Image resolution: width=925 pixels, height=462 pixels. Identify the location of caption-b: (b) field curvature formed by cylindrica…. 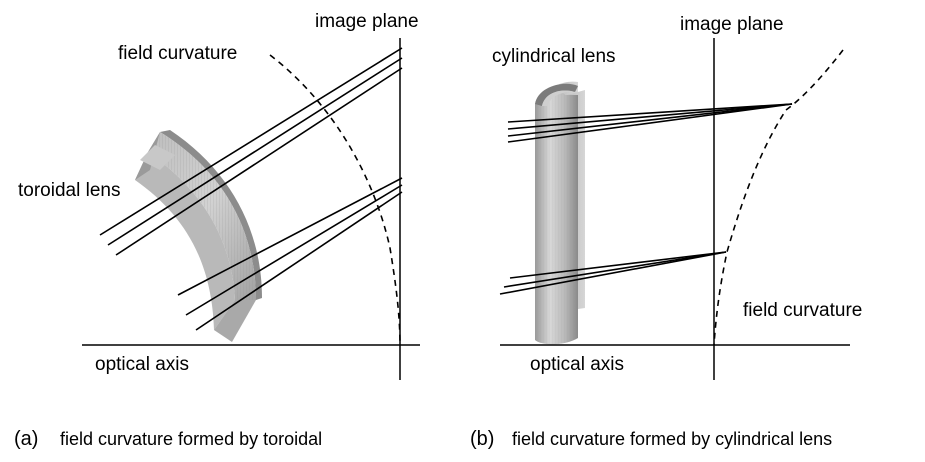
(651, 439).